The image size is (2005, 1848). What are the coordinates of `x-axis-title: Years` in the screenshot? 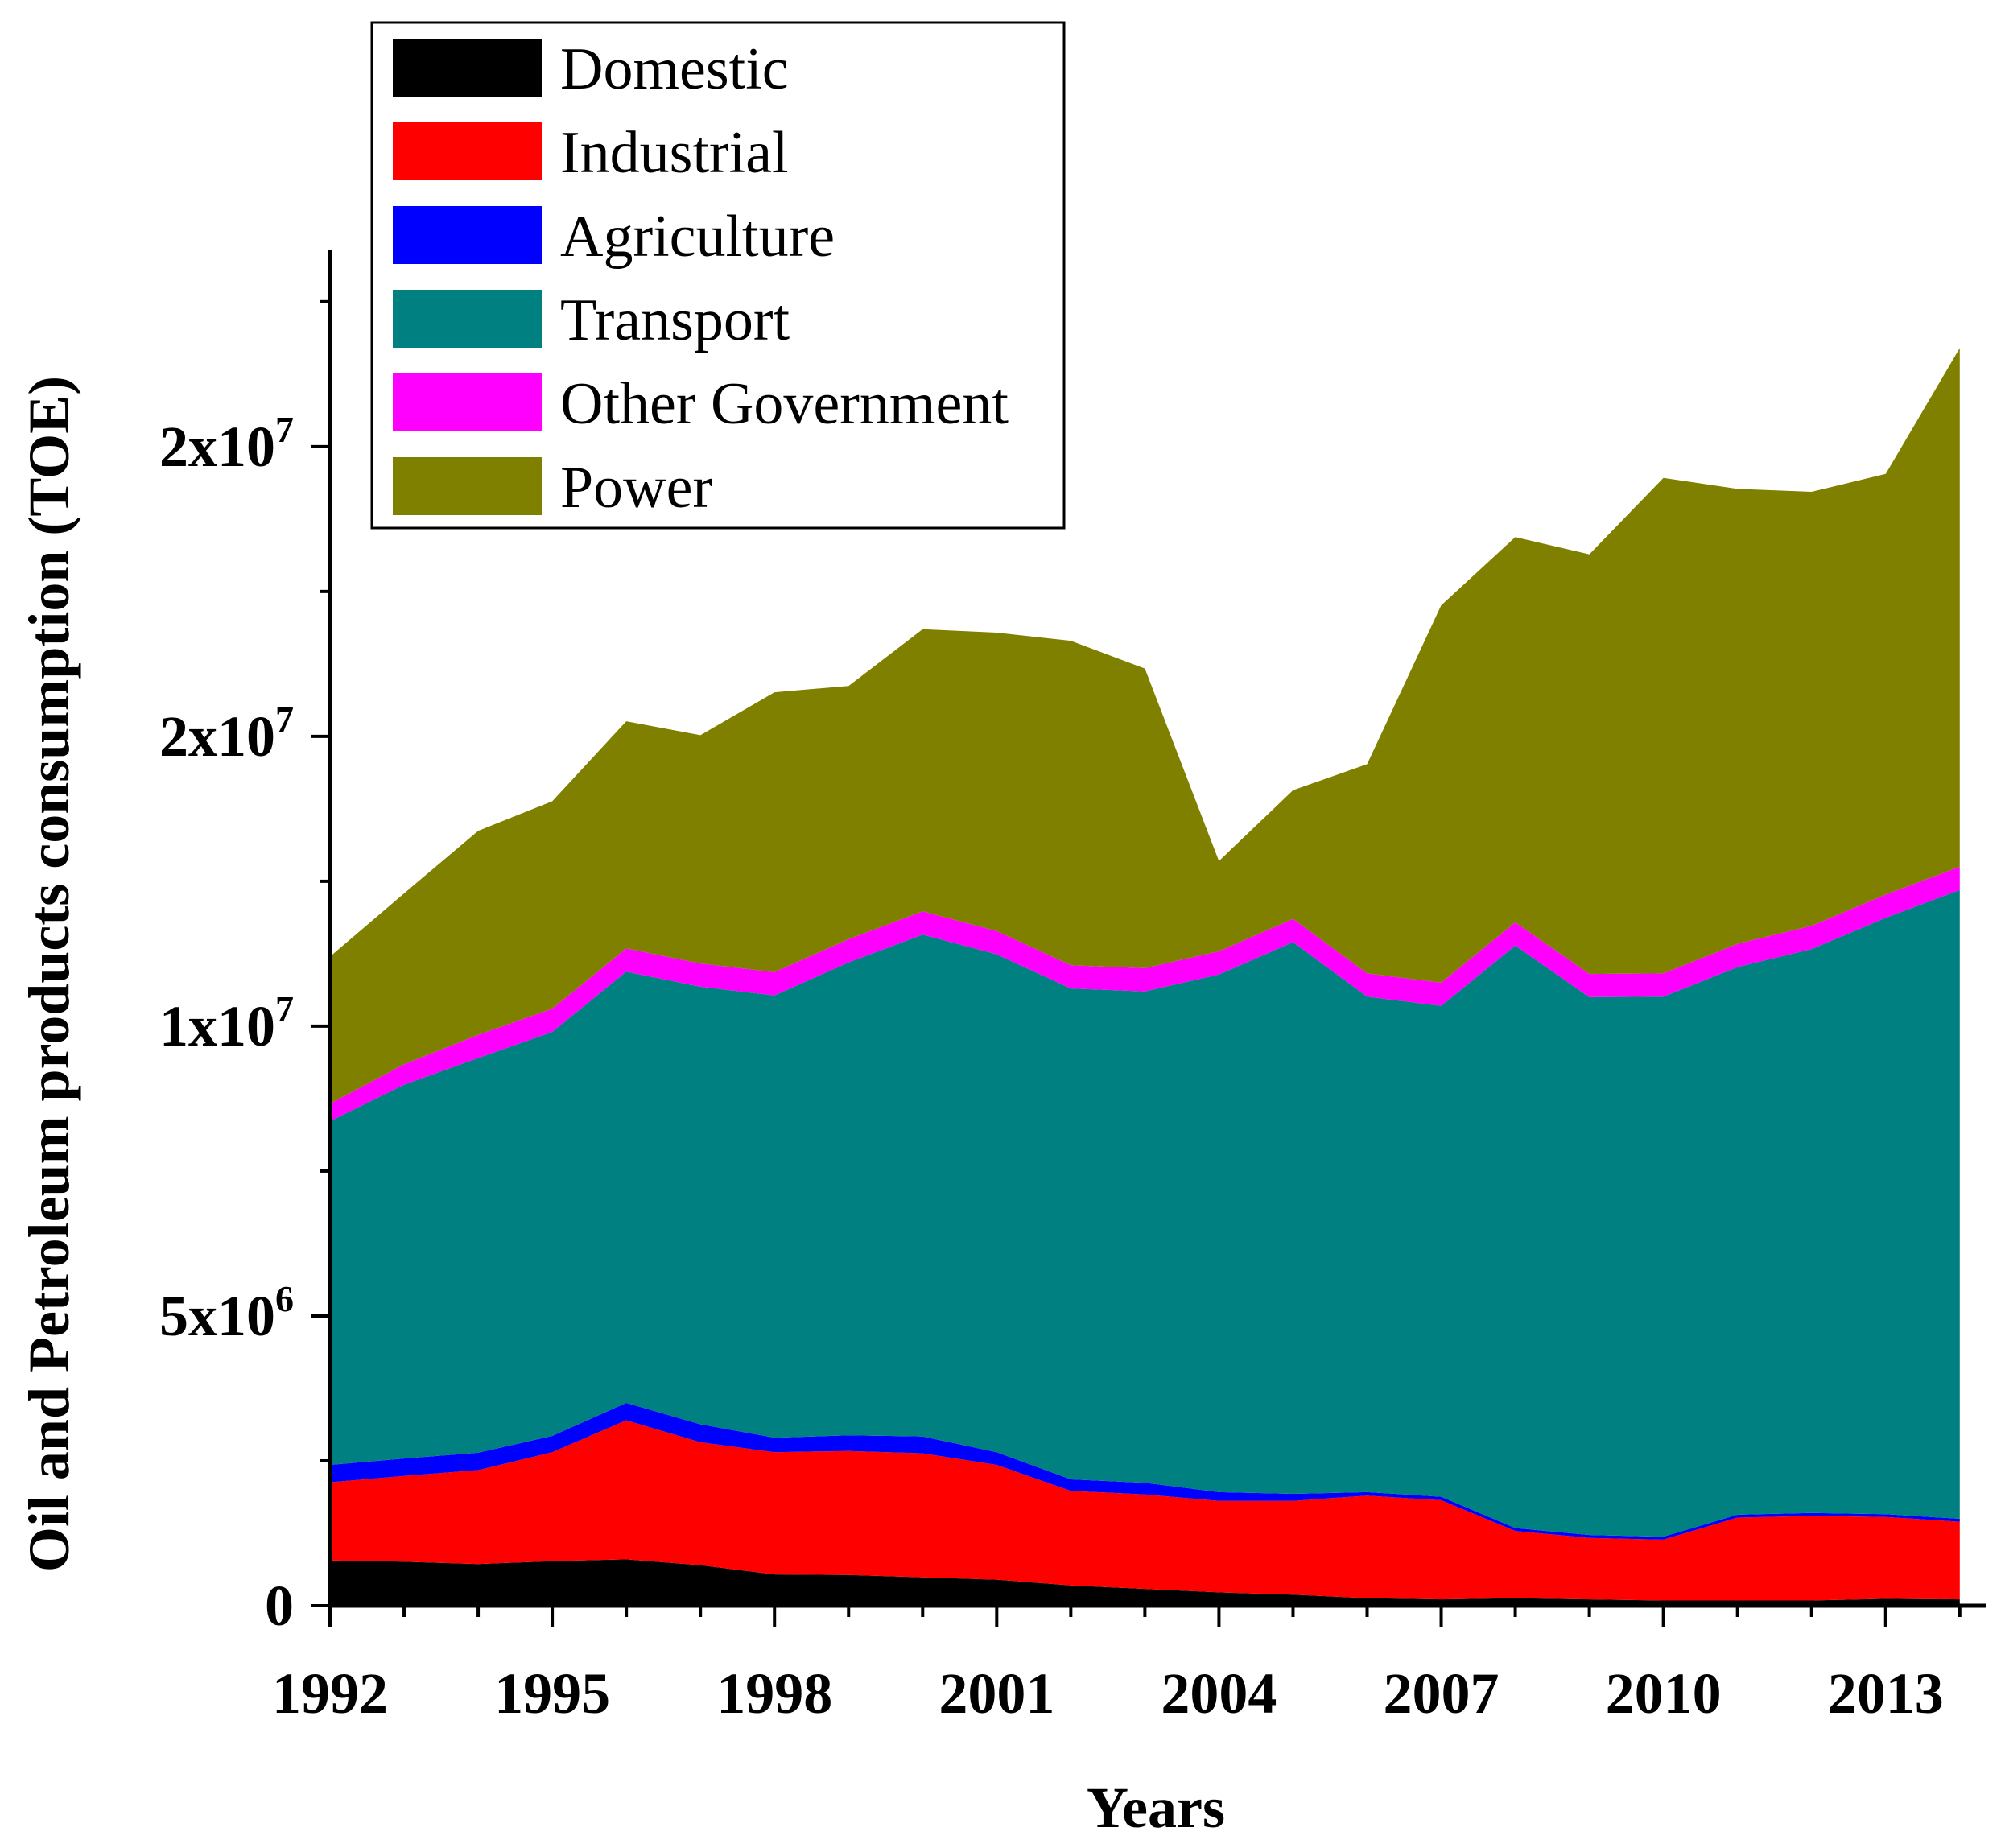 It's located at (1156, 1808).